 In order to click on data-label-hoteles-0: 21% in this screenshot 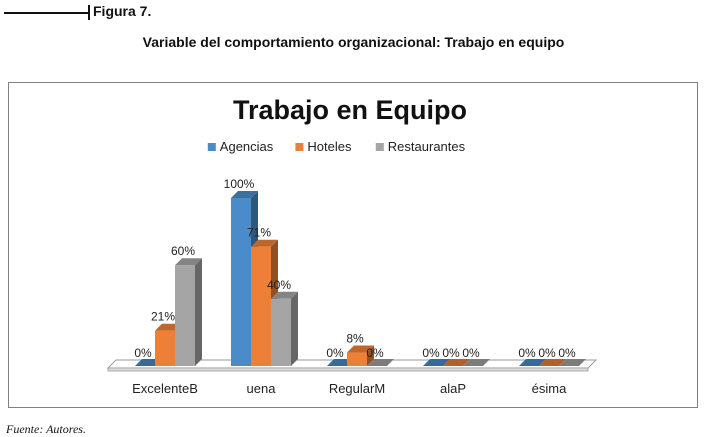, I will do `click(163, 317)`.